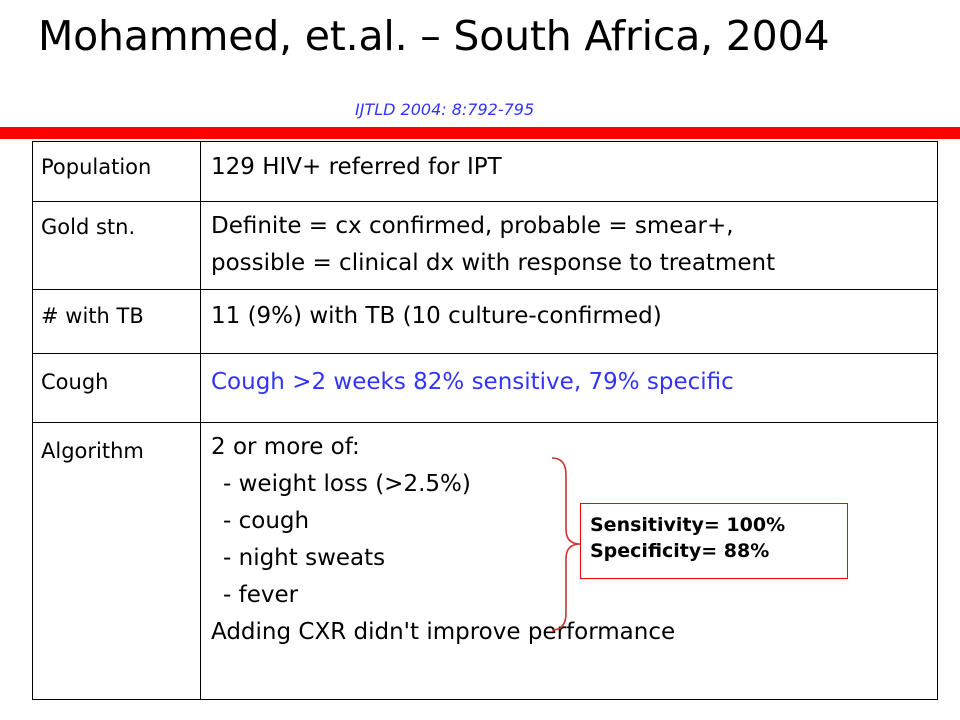  What do you see at coordinates (116, 561) in the screenshot?
I see `row-label: Algorithm` at bounding box center [116, 561].